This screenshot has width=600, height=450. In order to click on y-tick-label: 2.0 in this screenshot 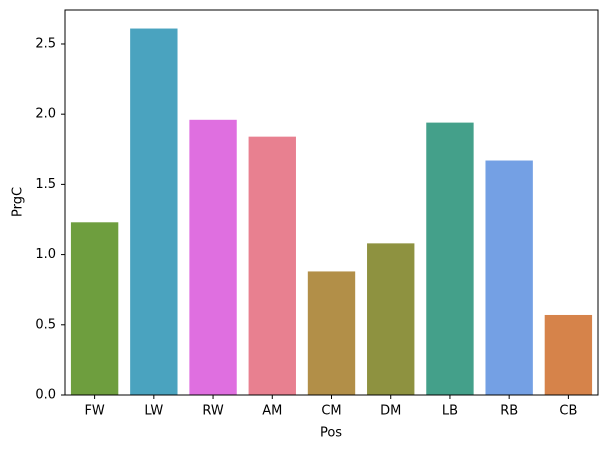, I will do `click(45, 114)`.